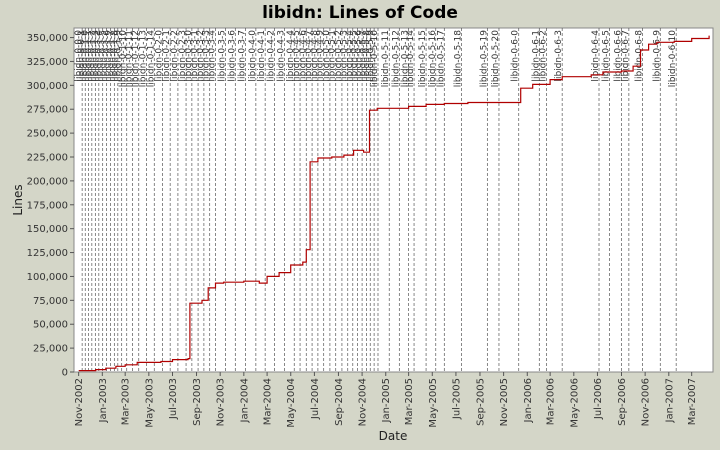 The image size is (720, 450). I want to click on y-tick-label: 350,000, so click(47, 38).